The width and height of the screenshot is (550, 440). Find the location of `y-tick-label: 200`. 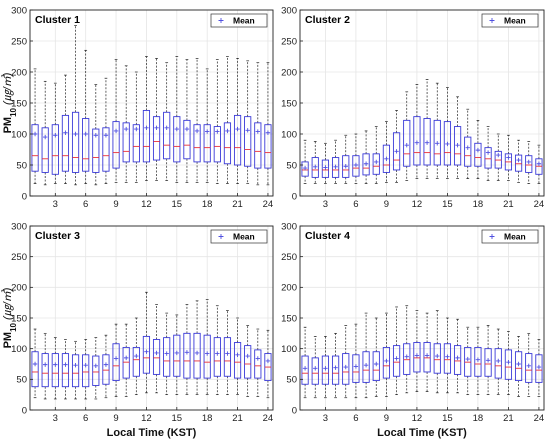

y-tick-label: 200 is located at coordinates (289, 288).